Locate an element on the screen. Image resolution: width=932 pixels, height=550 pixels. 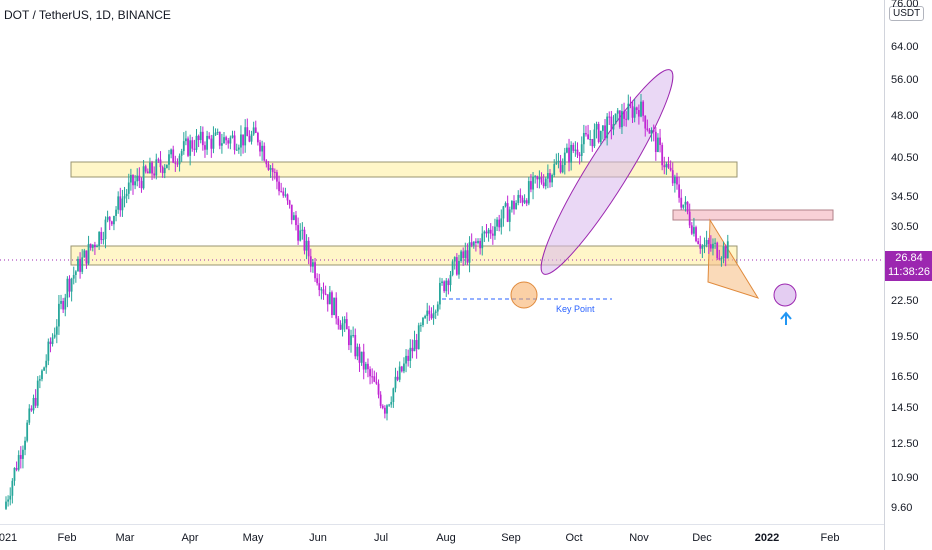
time-label-feb-2022: Feb is located at coordinates (830, 538).